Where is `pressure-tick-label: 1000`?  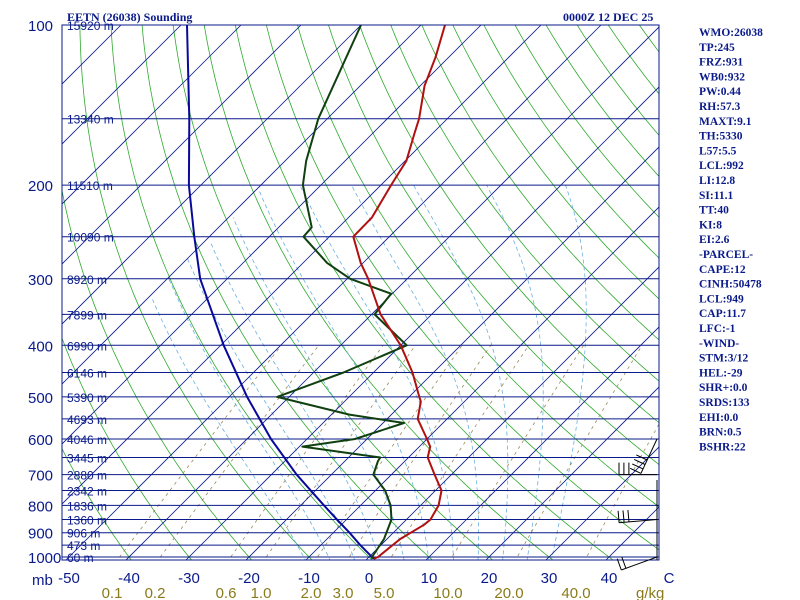 pressure-tick-label: 1000 is located at coordinates (44, 558).